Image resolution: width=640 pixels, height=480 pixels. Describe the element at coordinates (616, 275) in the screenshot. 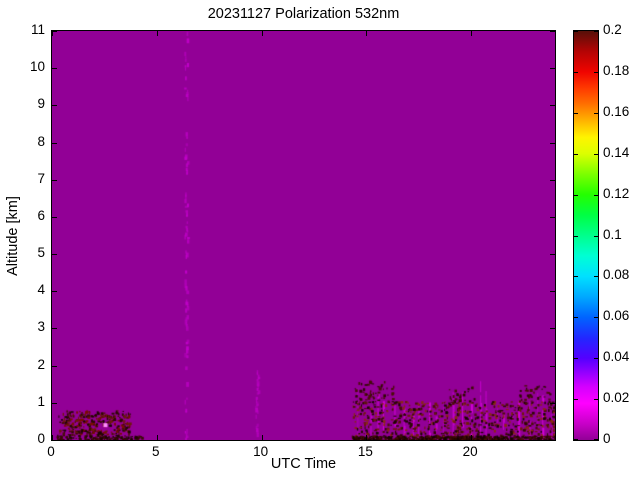

I see `colorbar-tick-label: 0.08` at that location.